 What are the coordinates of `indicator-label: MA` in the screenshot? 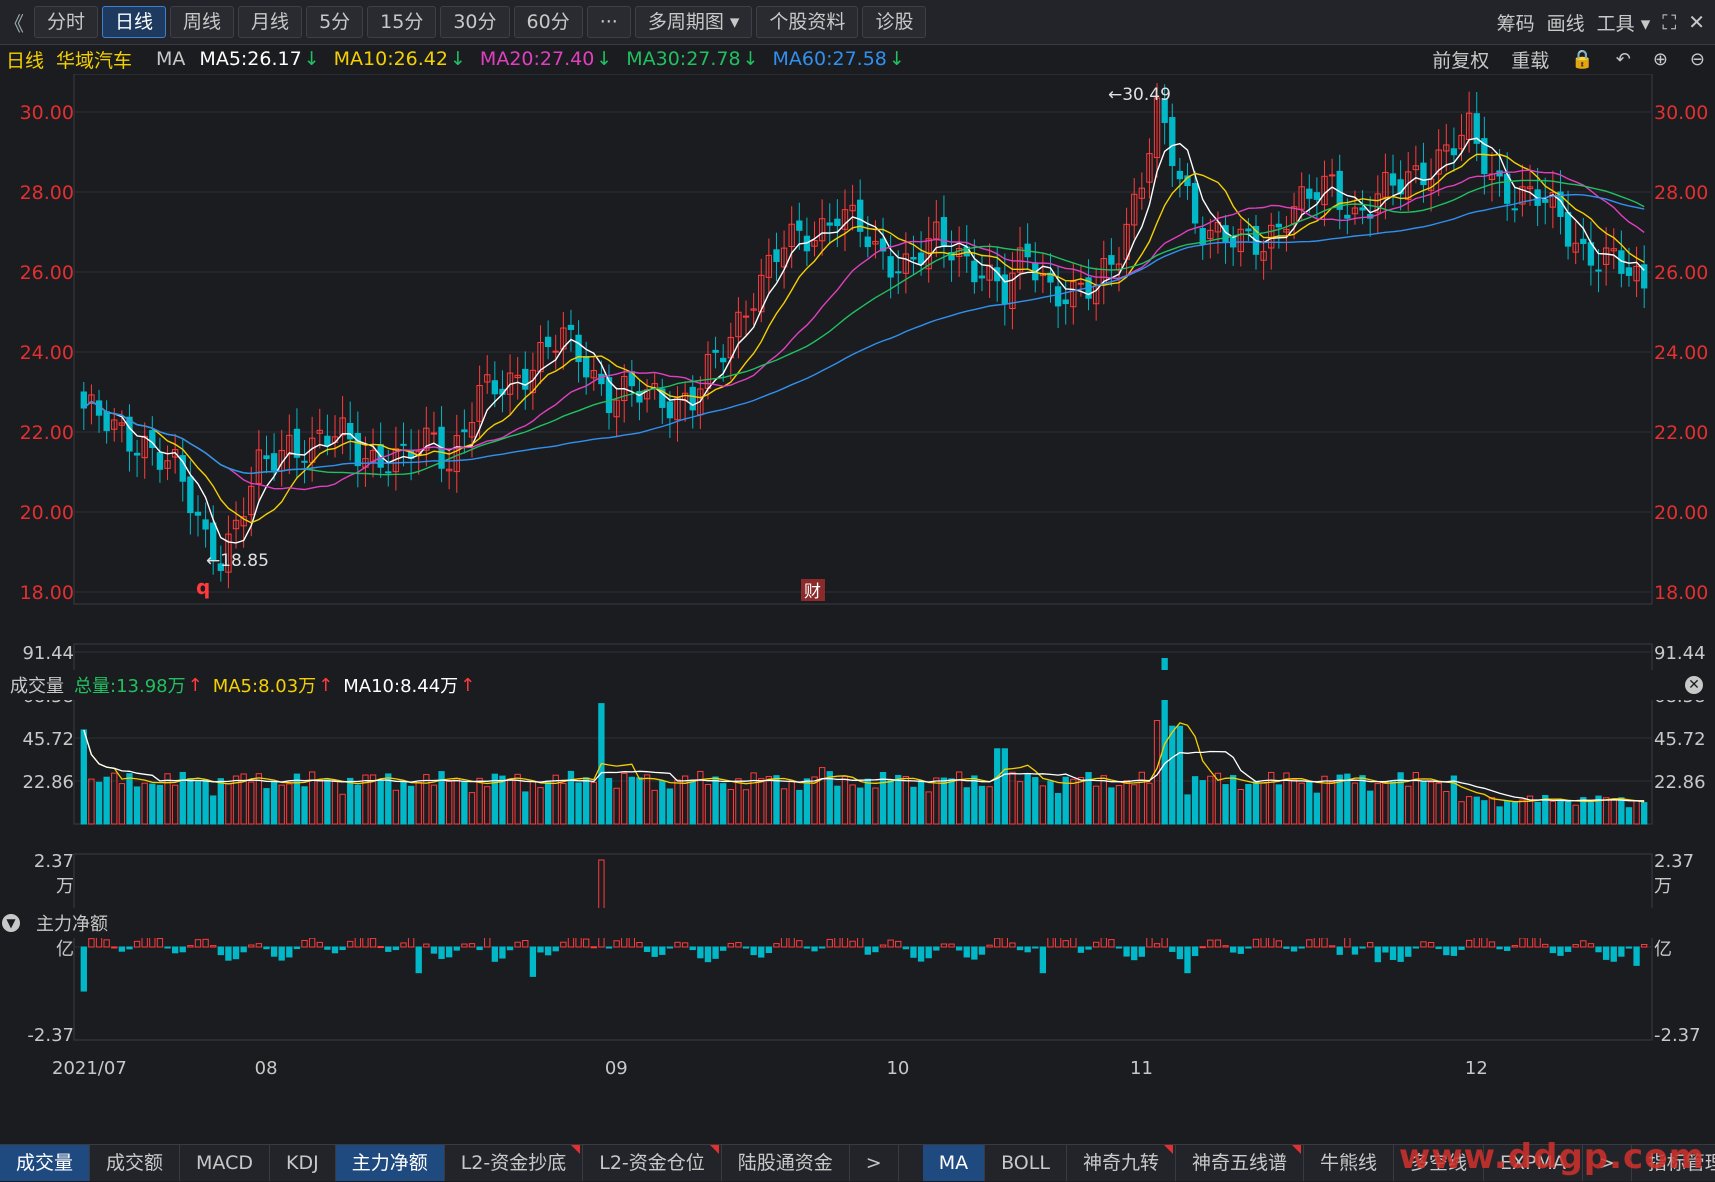 It's located at (171, 59).